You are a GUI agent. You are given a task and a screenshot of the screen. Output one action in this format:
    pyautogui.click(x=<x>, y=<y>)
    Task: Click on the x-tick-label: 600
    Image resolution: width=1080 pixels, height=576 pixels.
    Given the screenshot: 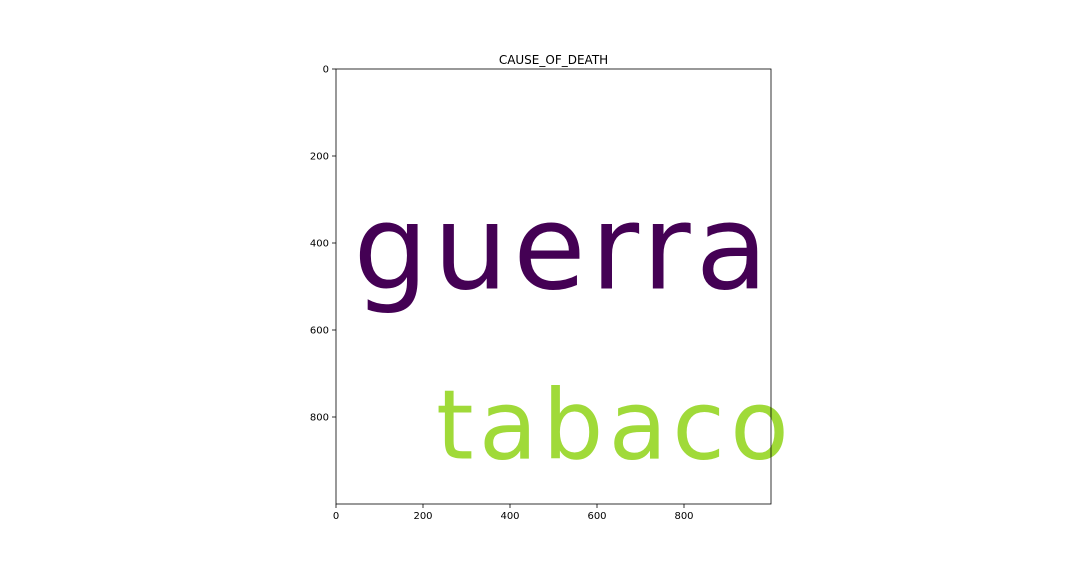 What is the action you would take?
    pyautogui.click(x=596, y=516)
    